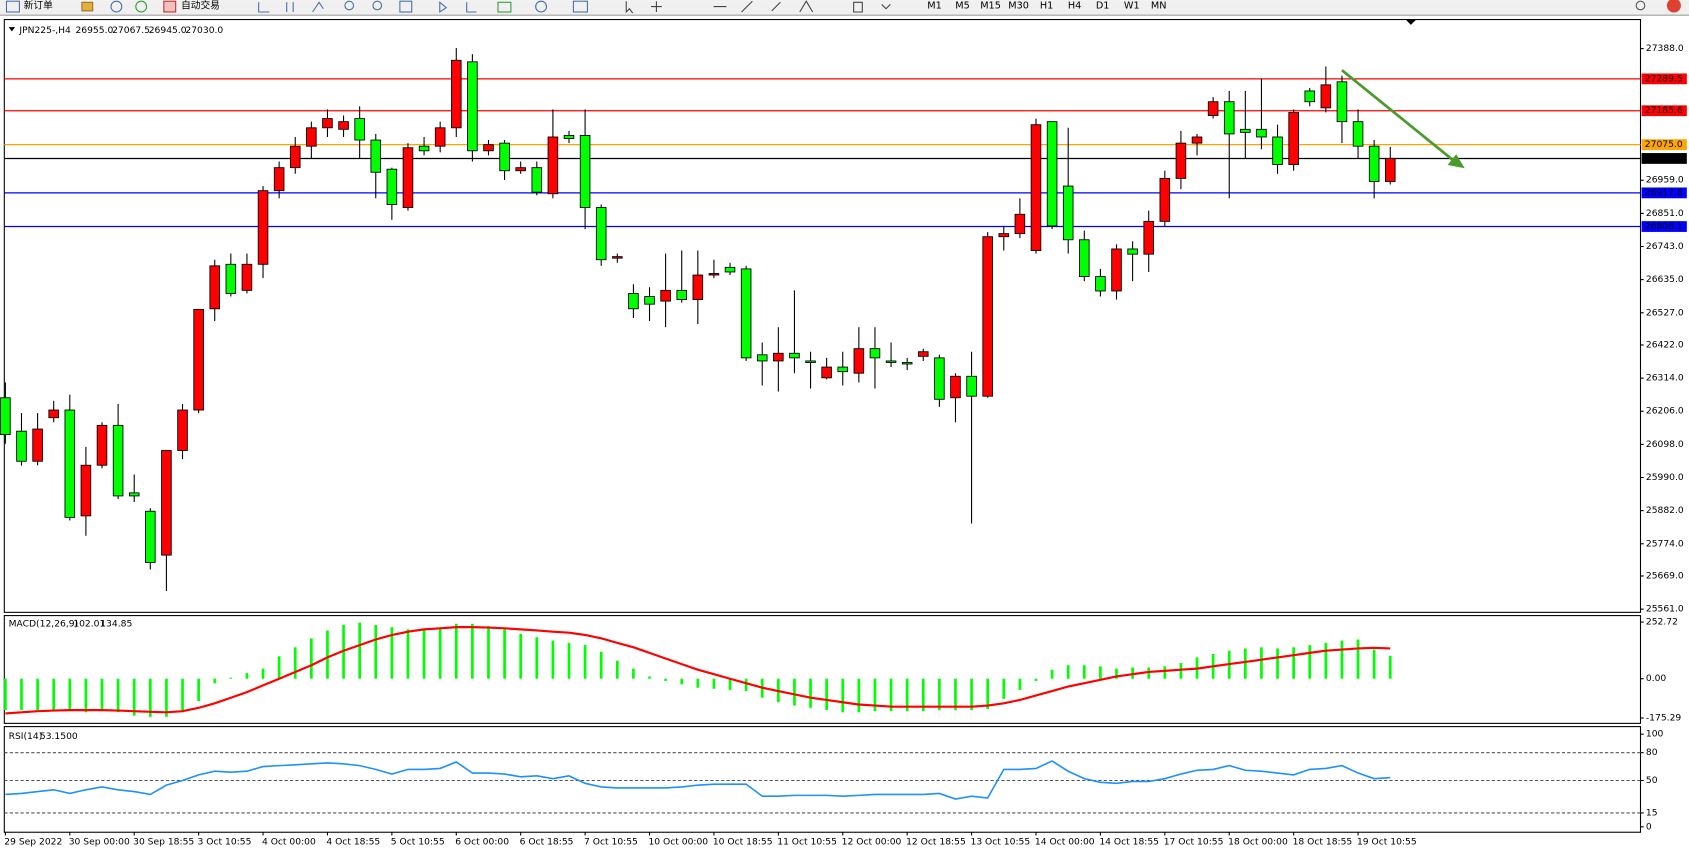  Describe the element at coordinates (822, 669) in the screenshot. I see `macd-panel` at that location.